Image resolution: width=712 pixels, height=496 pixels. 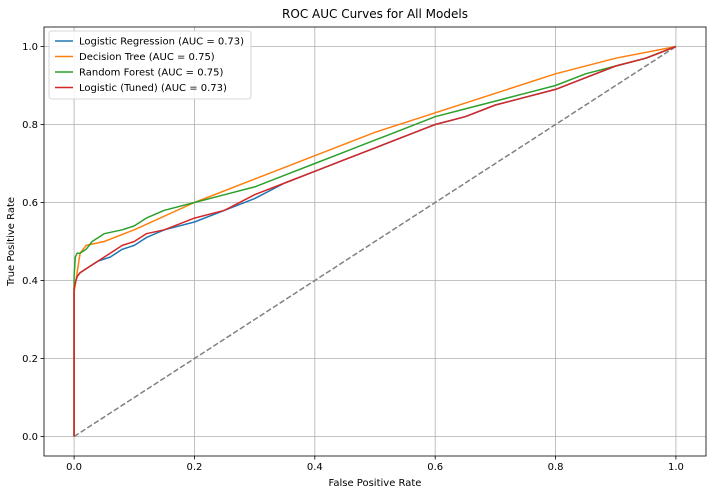 What do you see at coordinates (375, 14) in the screenshot?
I see `chart-title: ROC AUC Curves for All Models` at bounding box center [375, 14].